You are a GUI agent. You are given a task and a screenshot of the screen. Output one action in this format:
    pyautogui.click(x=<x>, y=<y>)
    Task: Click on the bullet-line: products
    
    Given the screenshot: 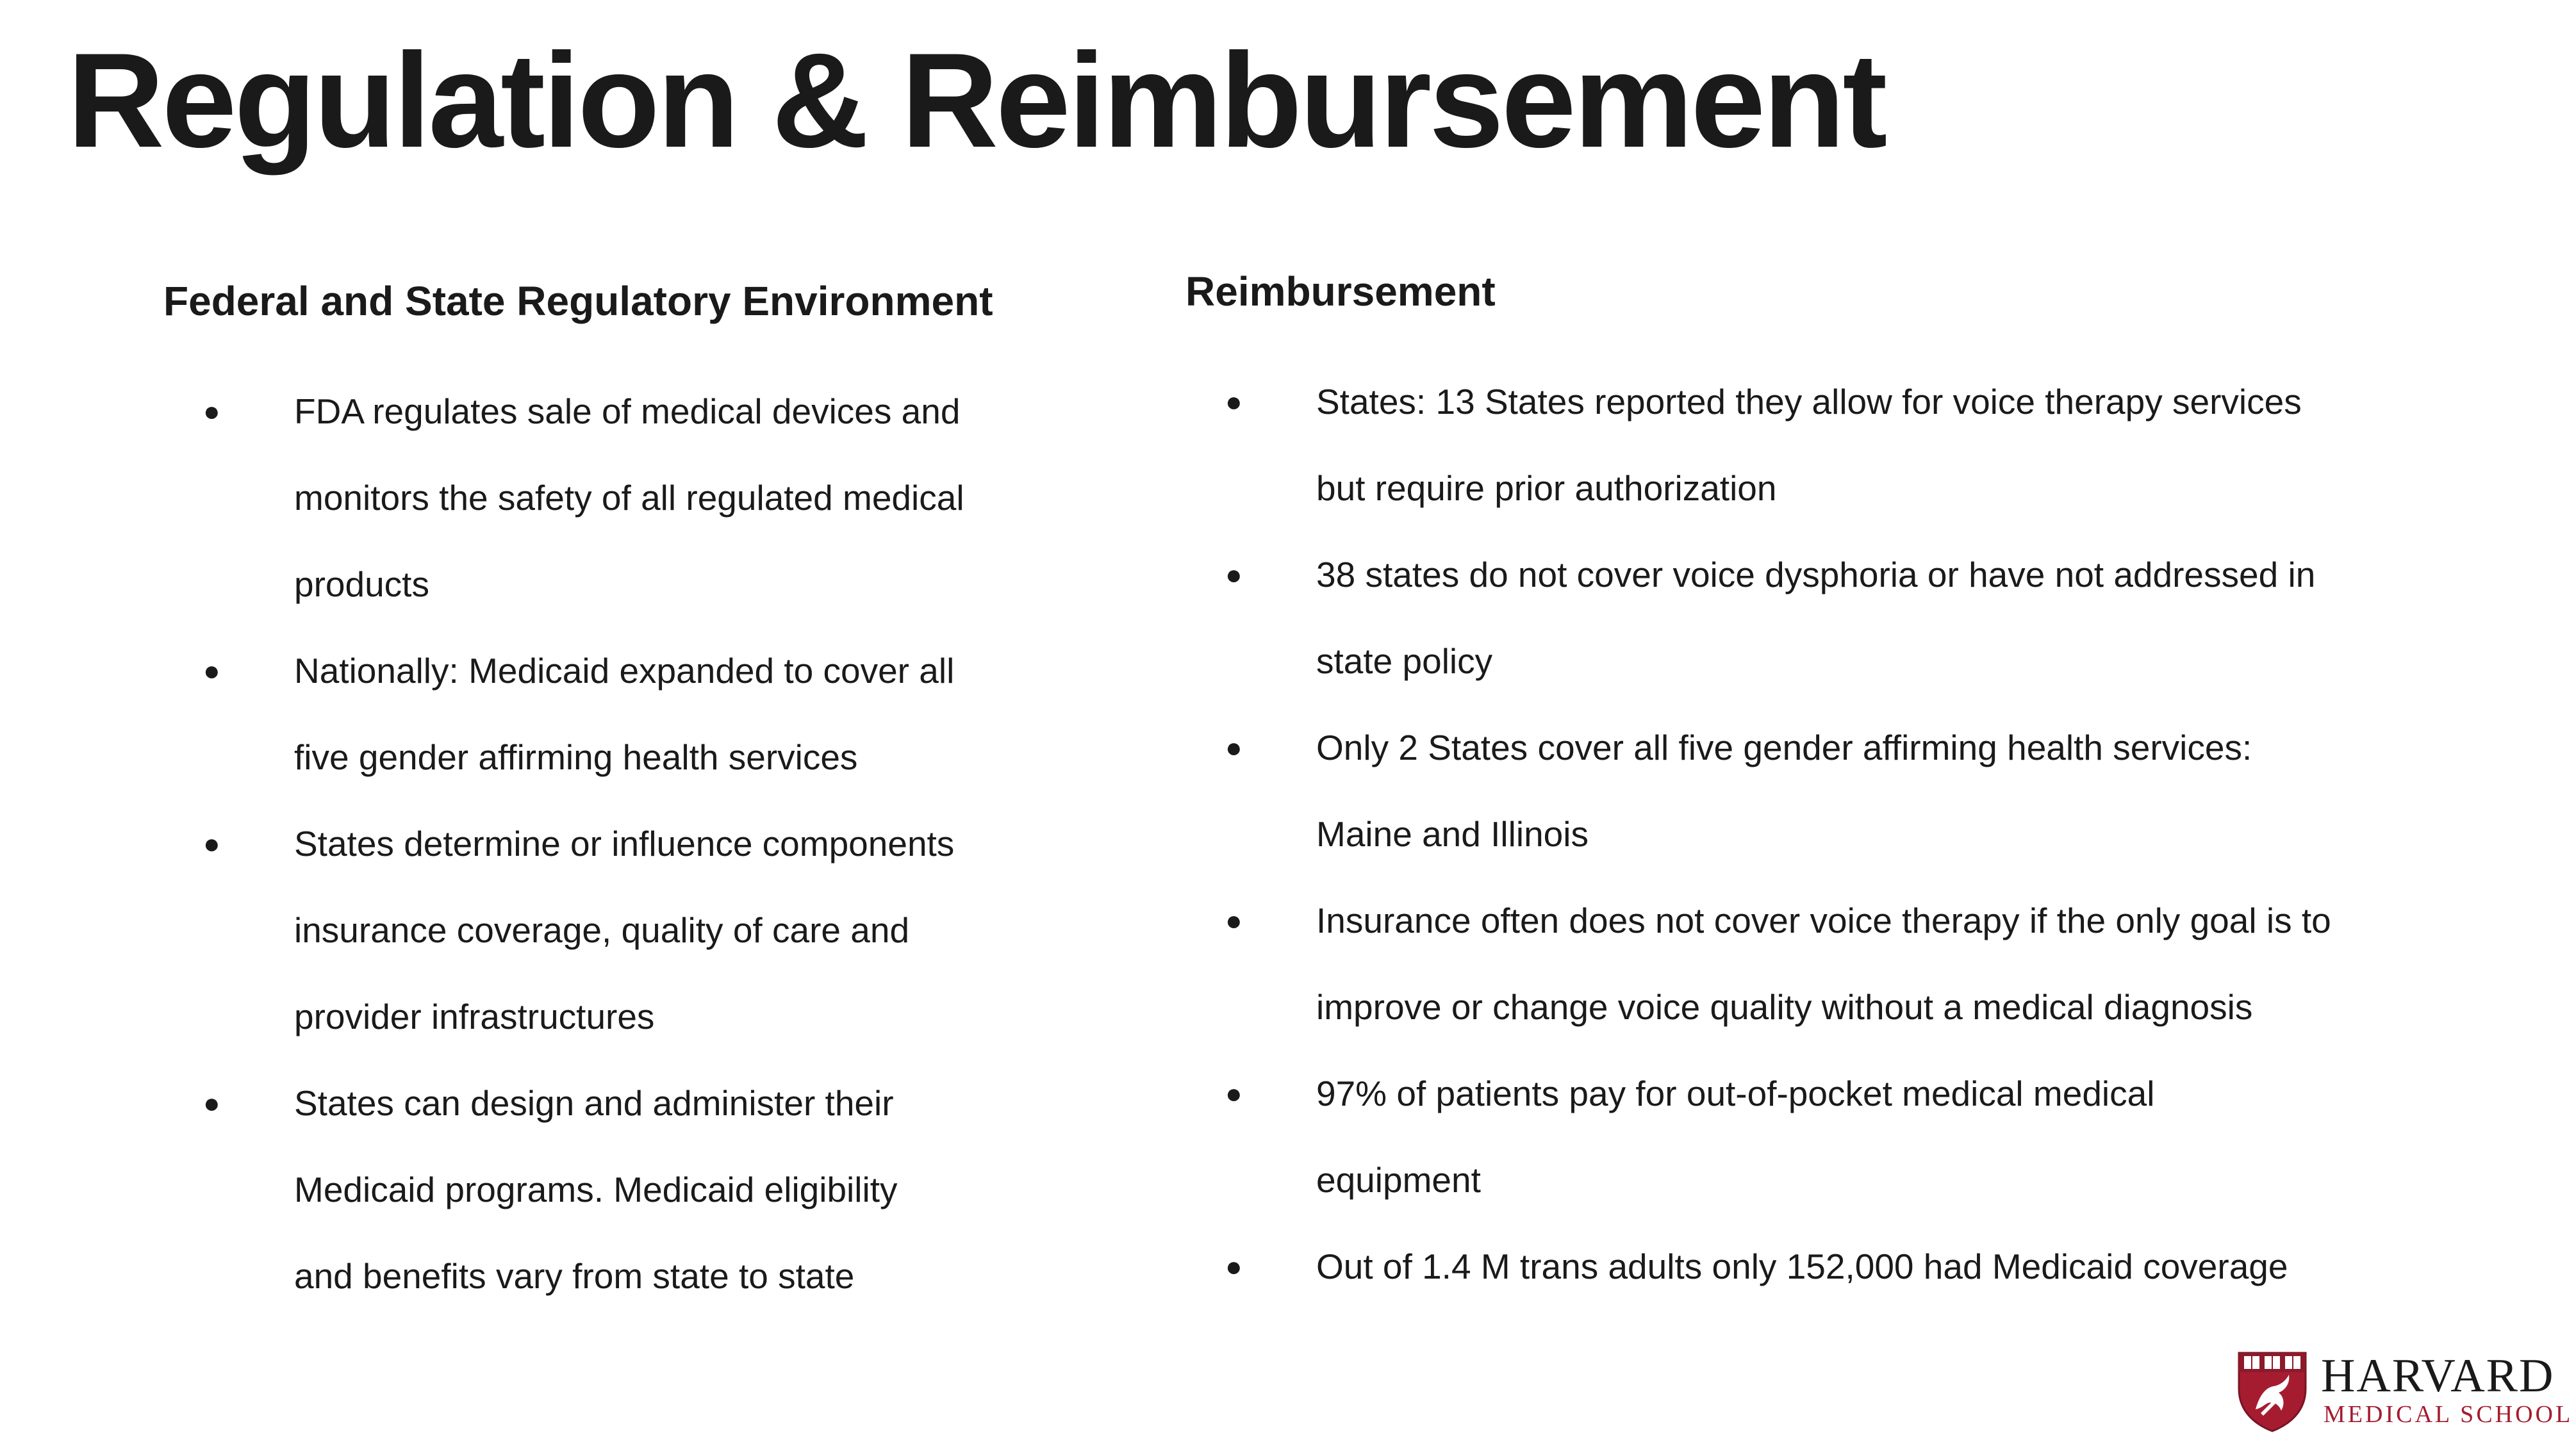 What is the action you would take?
    pyautogui.click(x=361, y=584)
    